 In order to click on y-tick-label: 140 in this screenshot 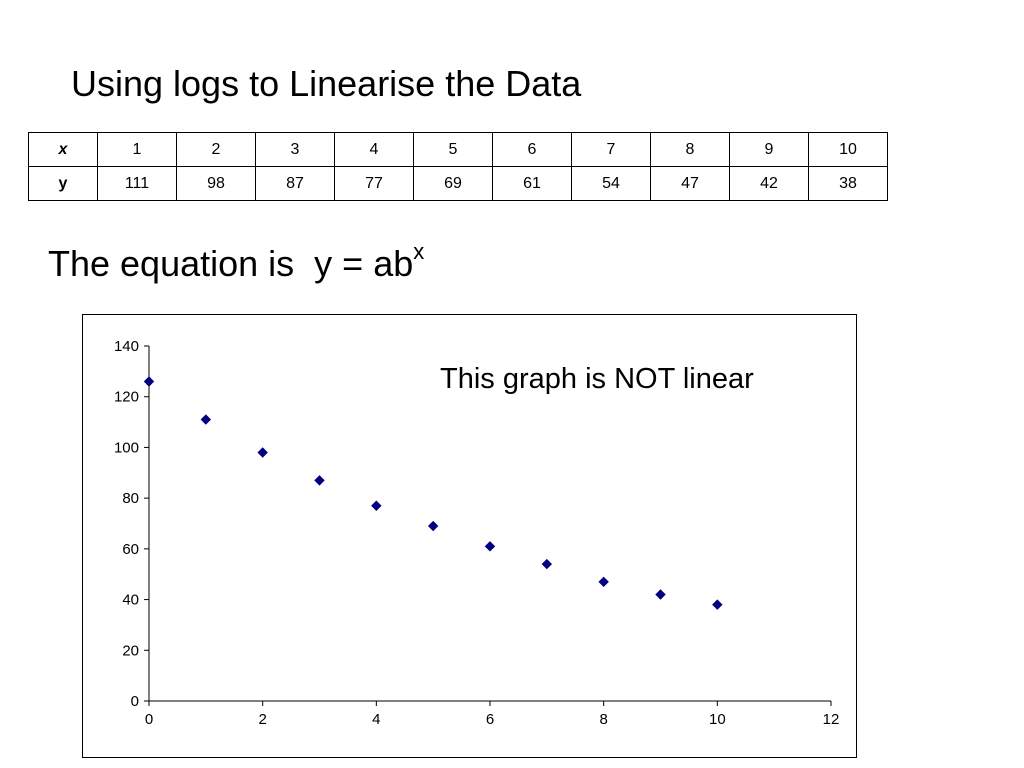, I will do `click(126, 346)`.